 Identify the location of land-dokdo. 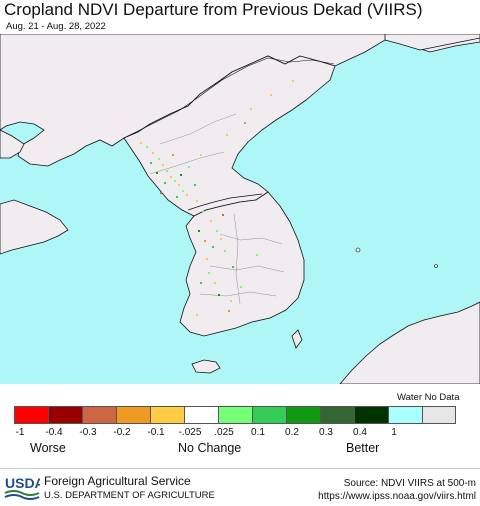
(436, 266).